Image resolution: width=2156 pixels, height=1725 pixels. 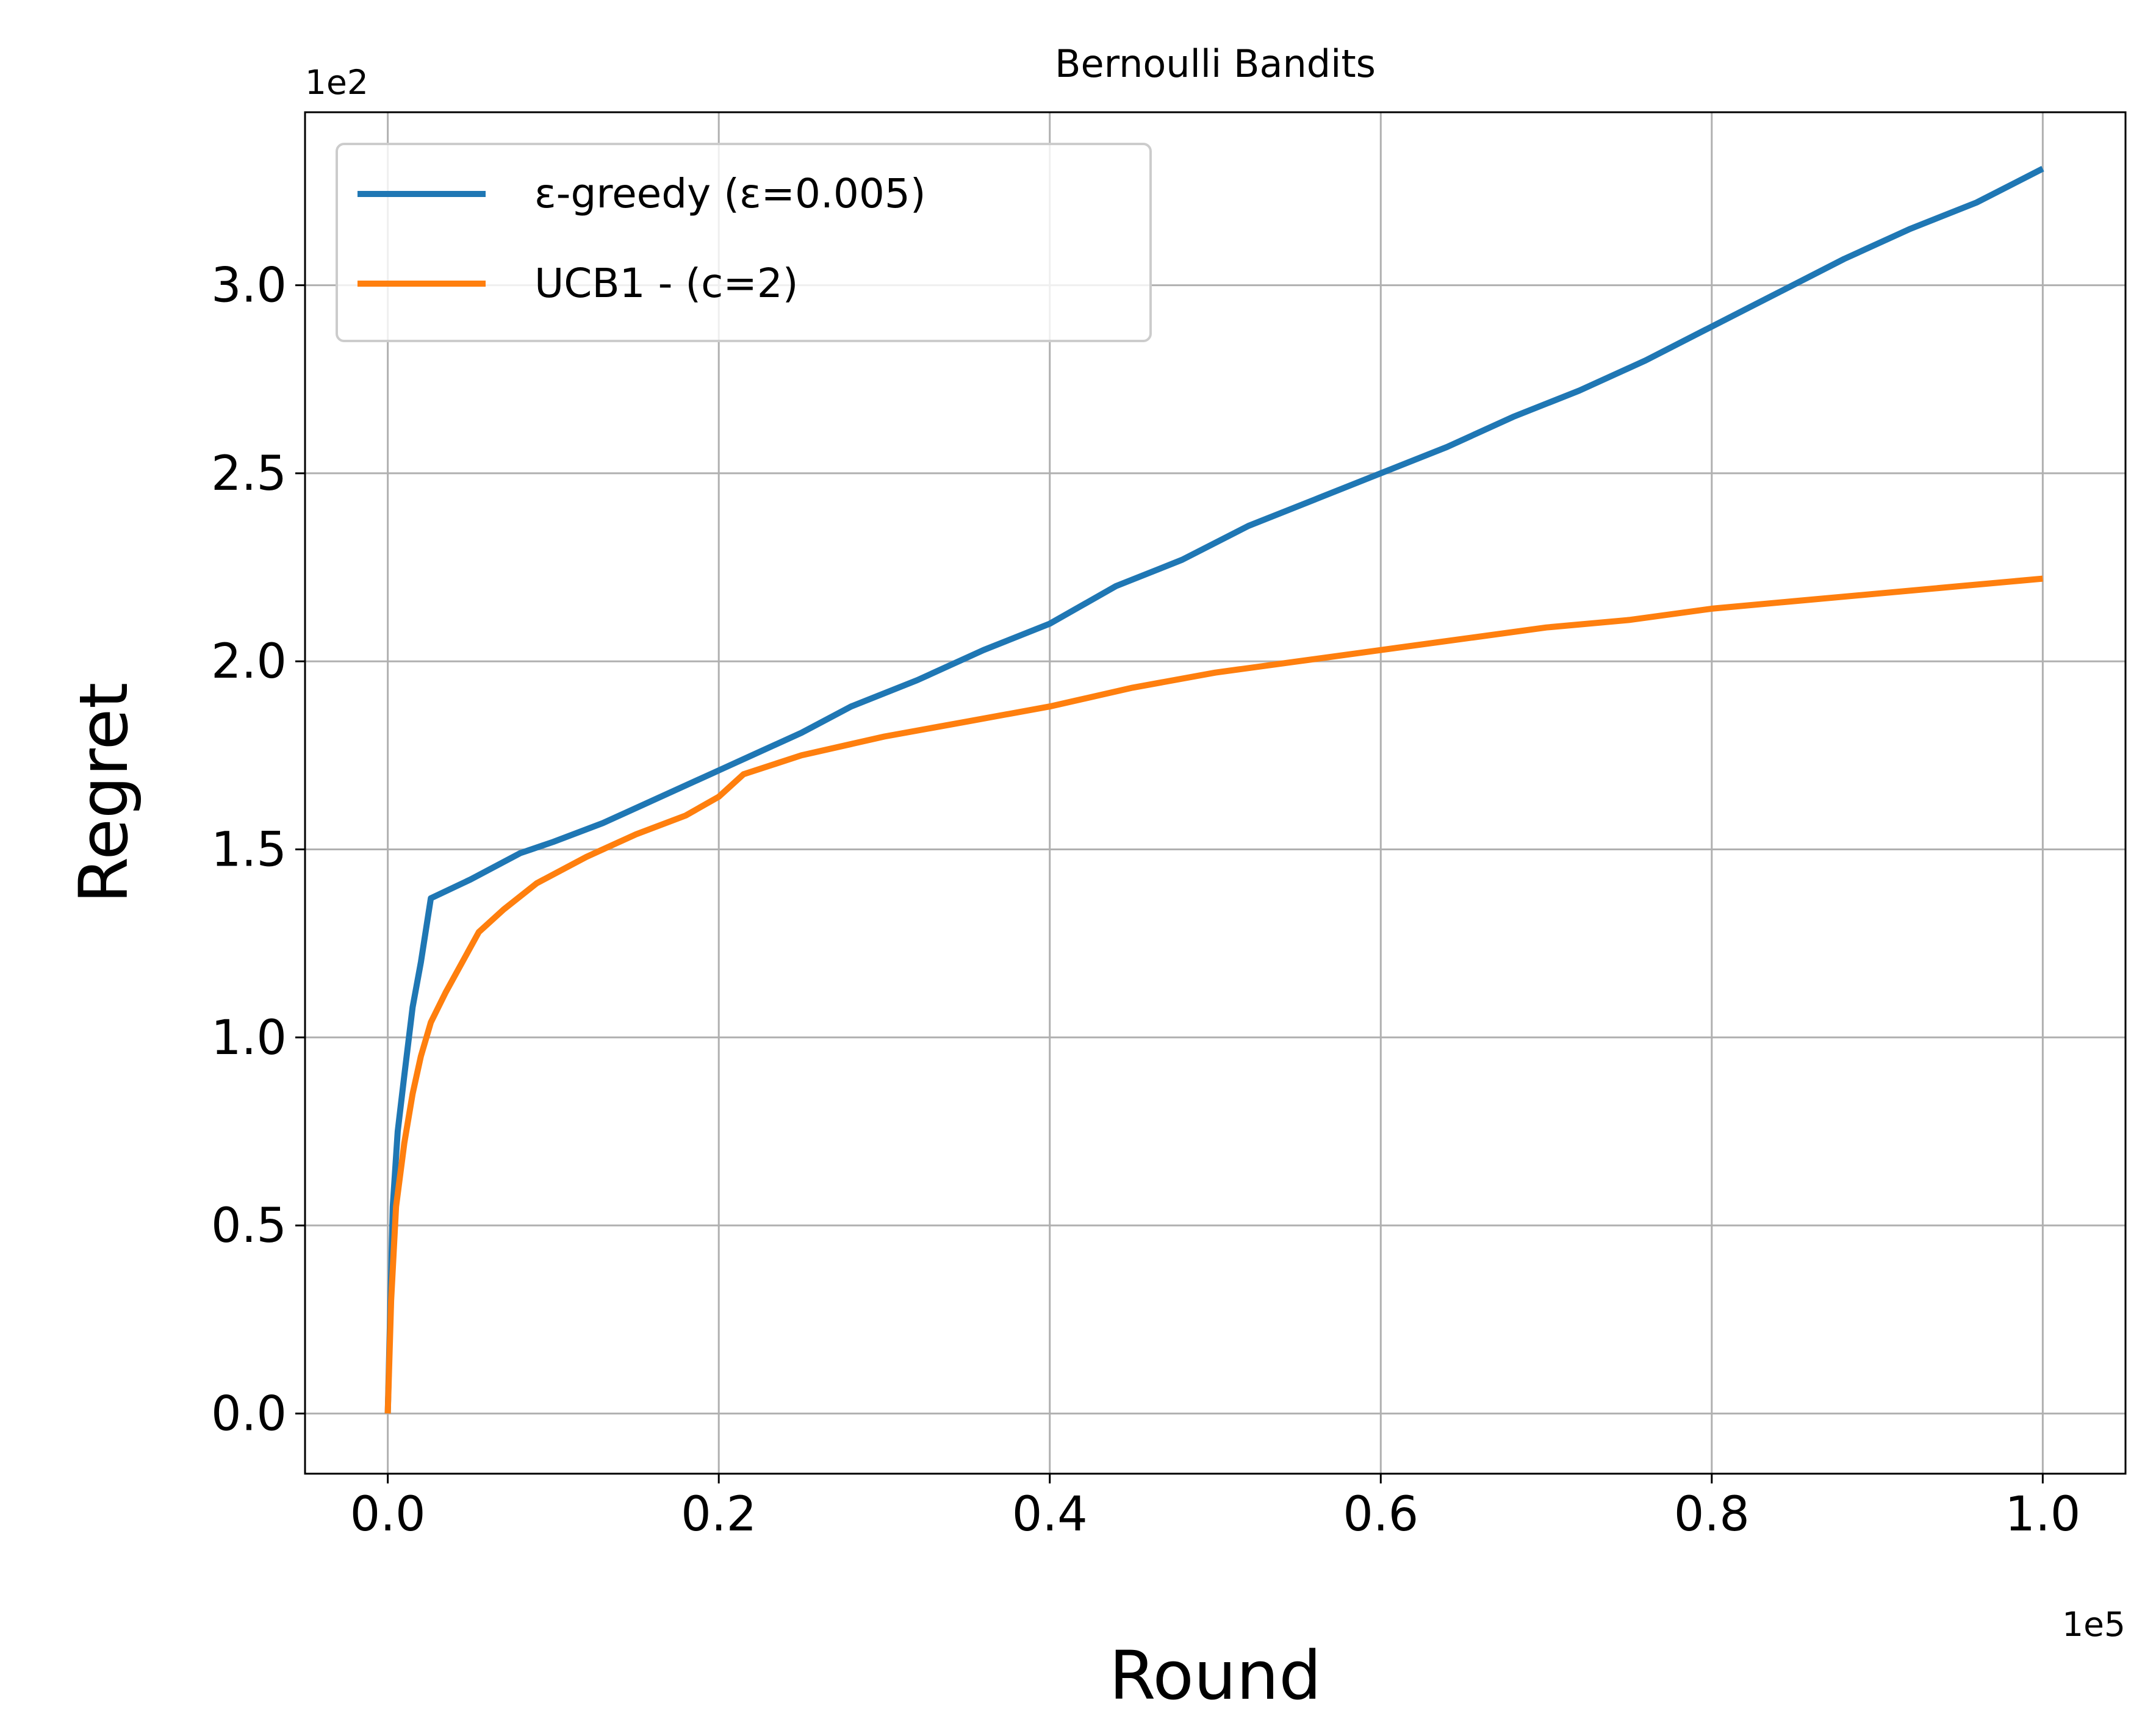 What do you see at coordinates (249, 662) in the screenshot?
I see `y-tick-label: 2.0` at bounding box center [249, 662].